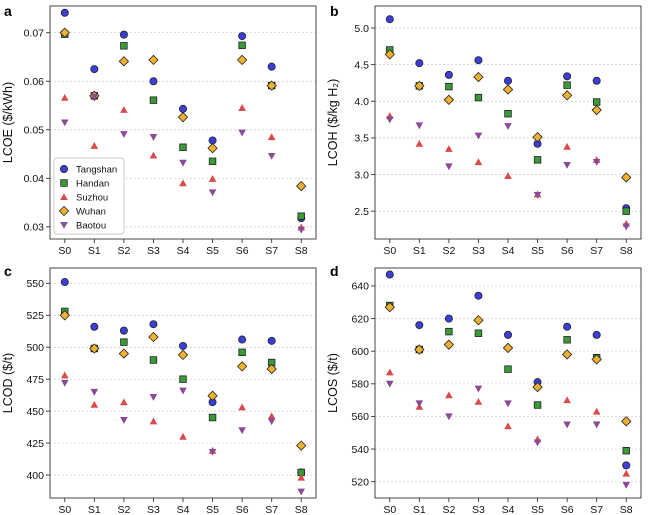 The width and height of the screenshot is (648, 515). I want to click on y-axis-title: LCOD ($/t), so click(8, 383).